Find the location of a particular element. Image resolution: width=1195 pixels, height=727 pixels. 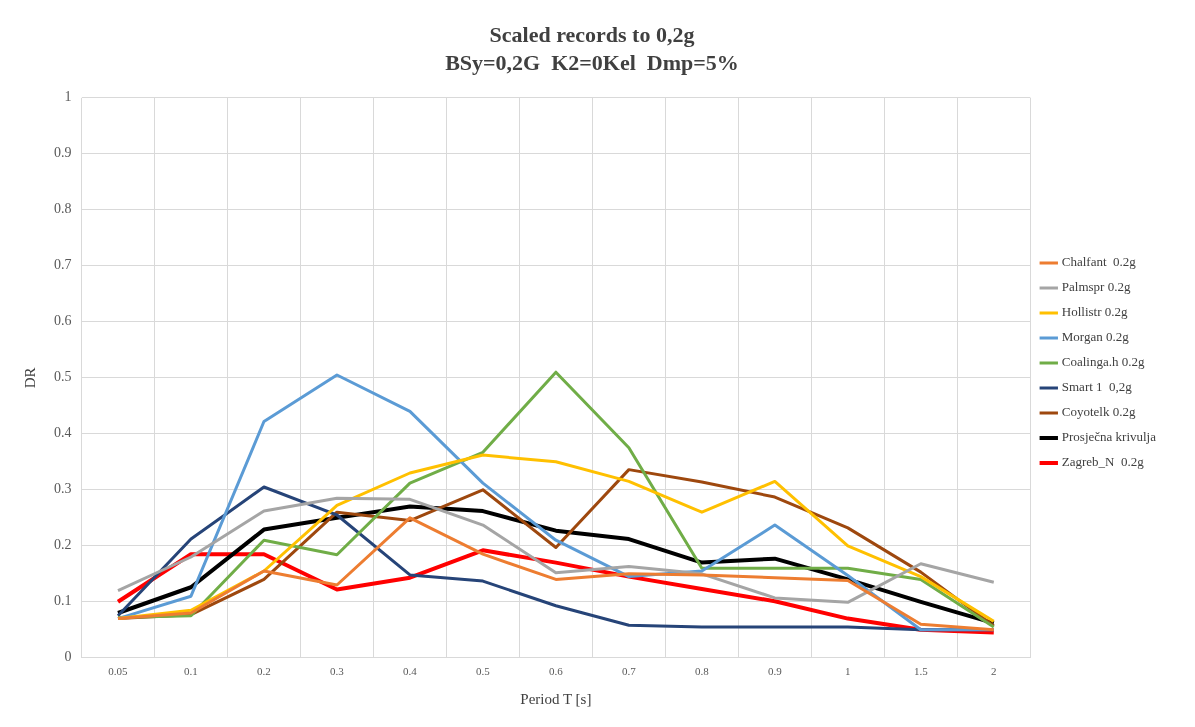

x-tick-label: 1.5 is located at coordinates (921, 671).